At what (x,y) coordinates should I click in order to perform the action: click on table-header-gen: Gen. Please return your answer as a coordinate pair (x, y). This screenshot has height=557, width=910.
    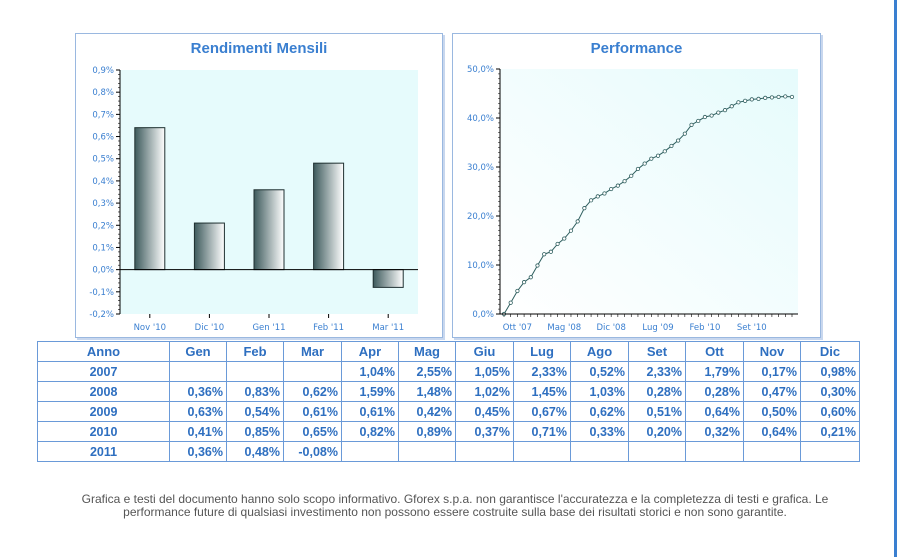
    Looking at the image, I should click on (198, 351).